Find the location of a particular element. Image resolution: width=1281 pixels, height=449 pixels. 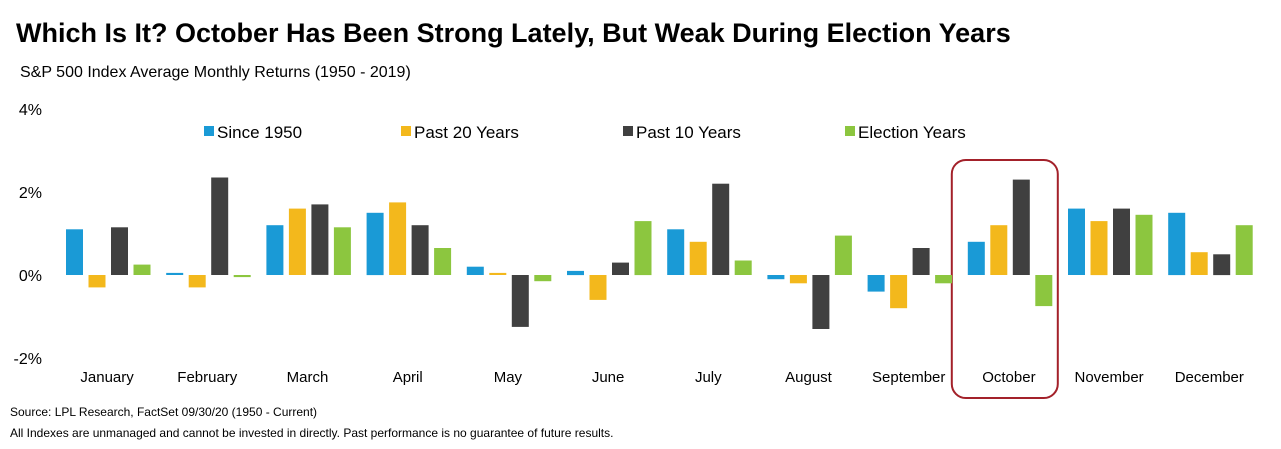

y-tick-label: -2% is located at coordinates (28, 359).